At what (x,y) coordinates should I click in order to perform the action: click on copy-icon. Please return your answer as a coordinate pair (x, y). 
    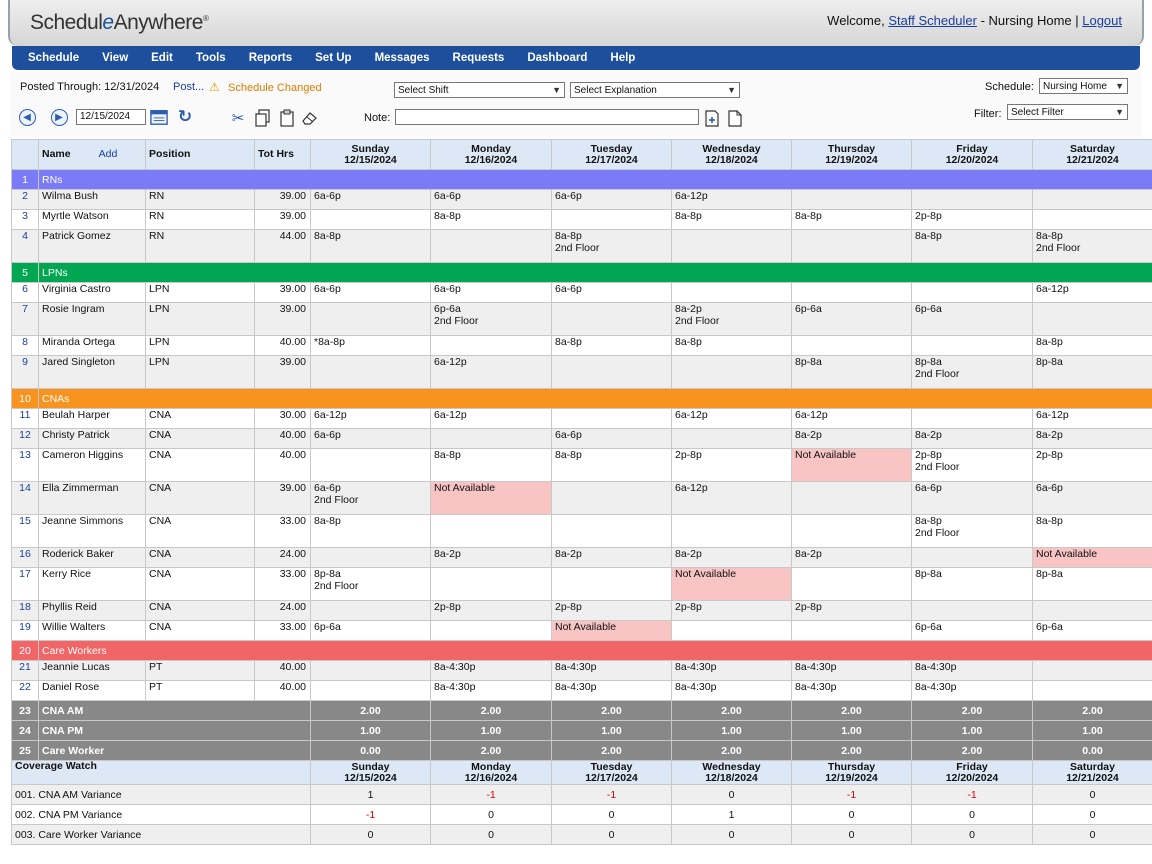
    Looking at the image, I should click on (263, 118).